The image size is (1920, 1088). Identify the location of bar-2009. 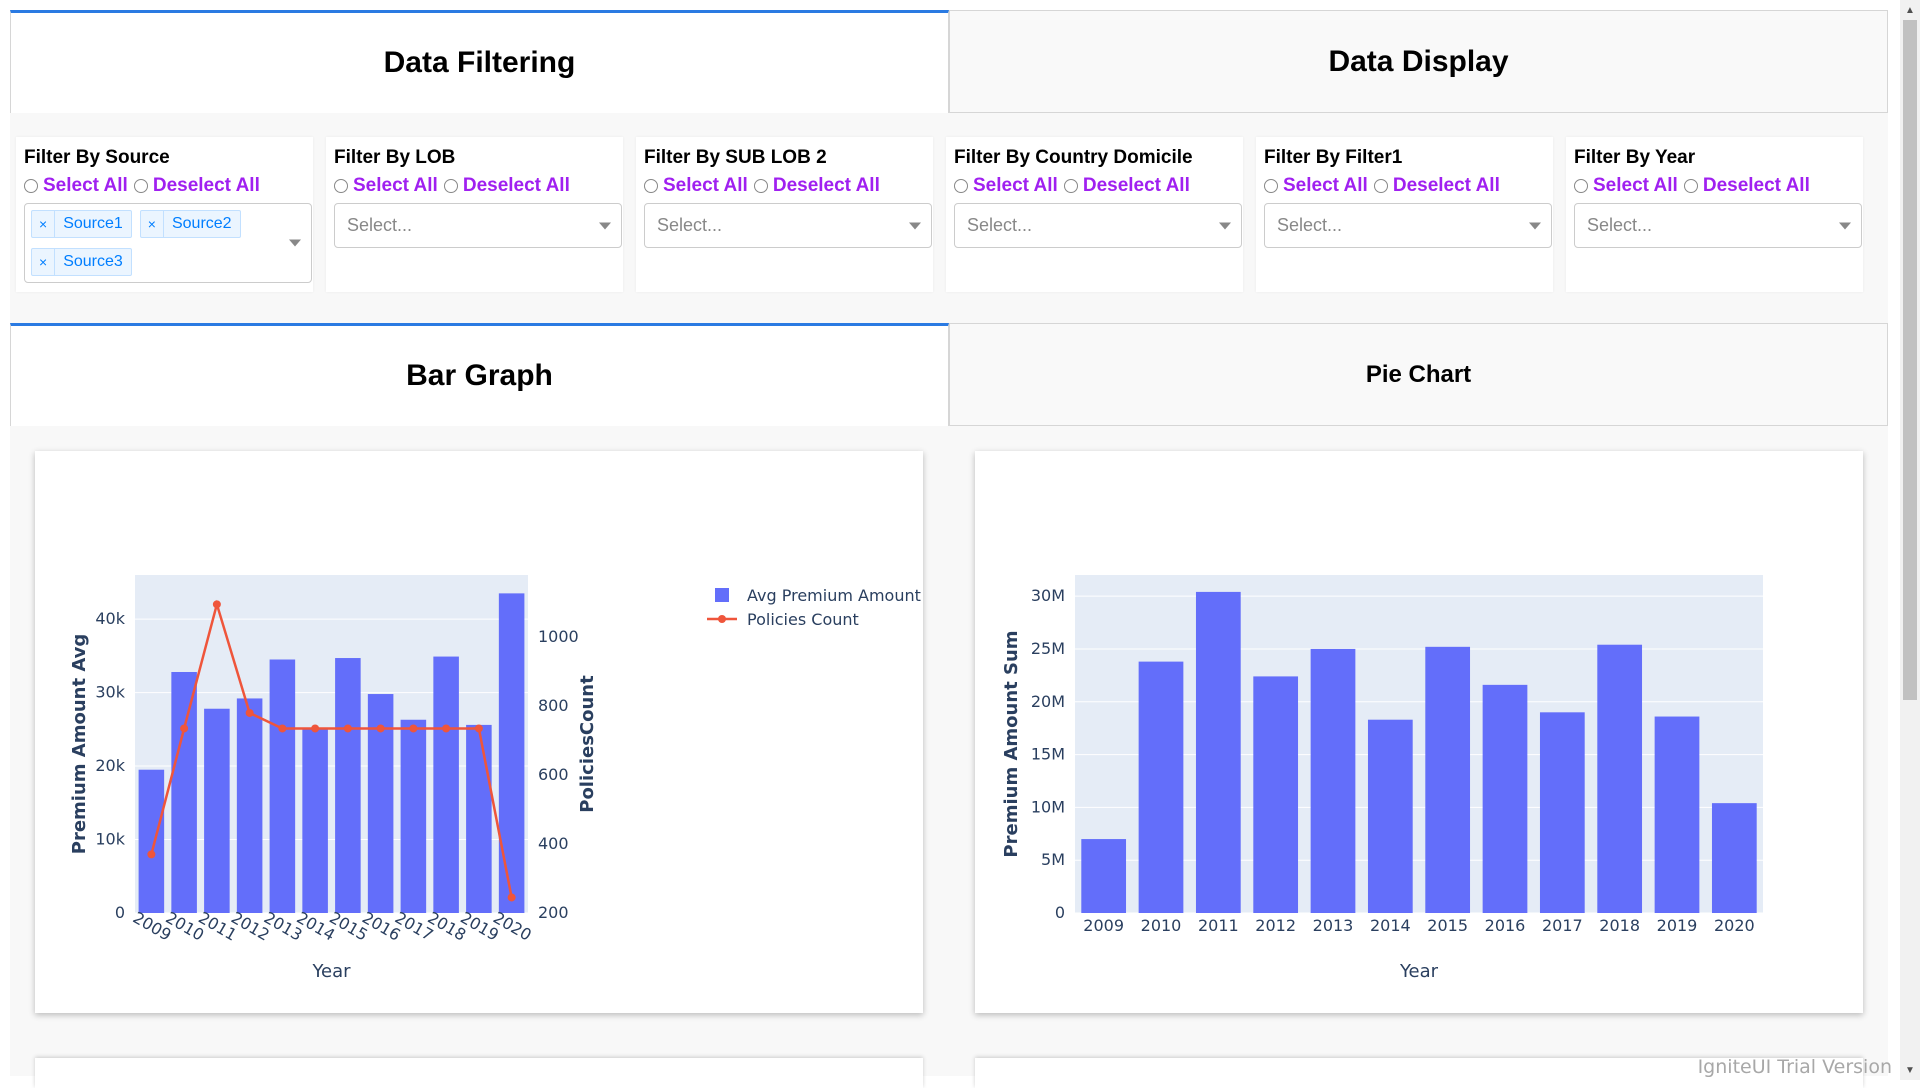
(151, 841).